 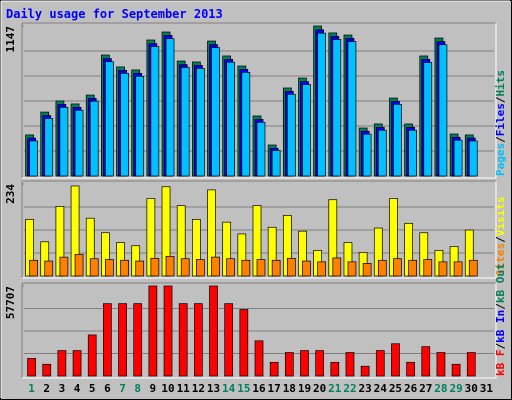 What do you see at coordinates (259, 388) in the screenshot?
I see `x-tick-label: 16` at bounding box center [259, 388].